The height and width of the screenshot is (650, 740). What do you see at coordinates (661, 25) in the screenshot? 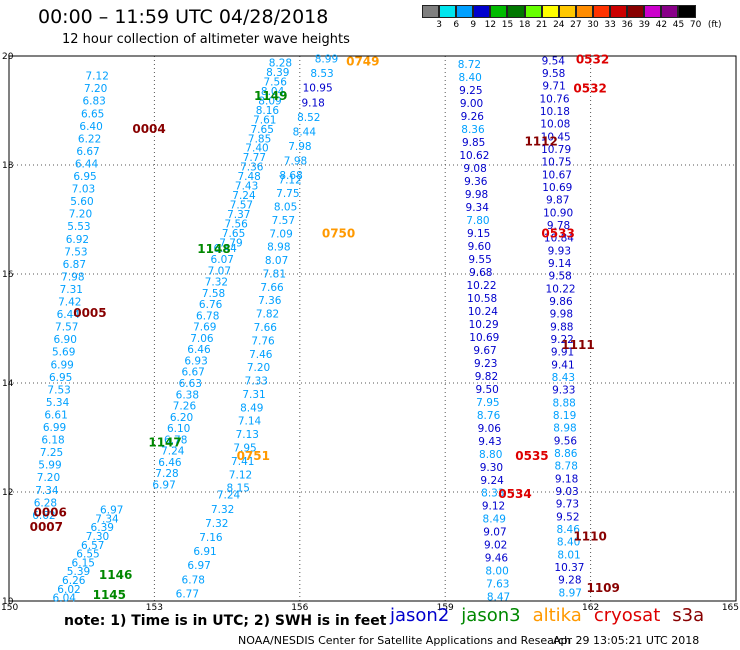
I see `color-scale-label: 42` at bounding box center [661, 25].